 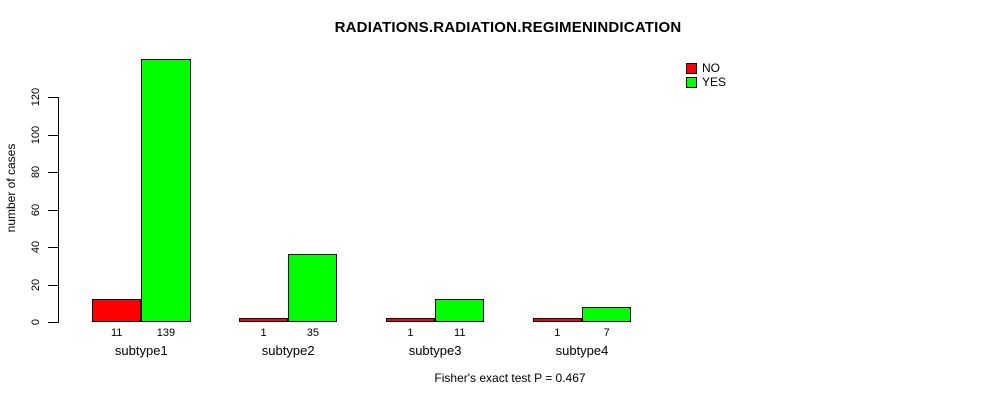 I want to click on x-category-label: subtype4, so click(x=582, y=350).